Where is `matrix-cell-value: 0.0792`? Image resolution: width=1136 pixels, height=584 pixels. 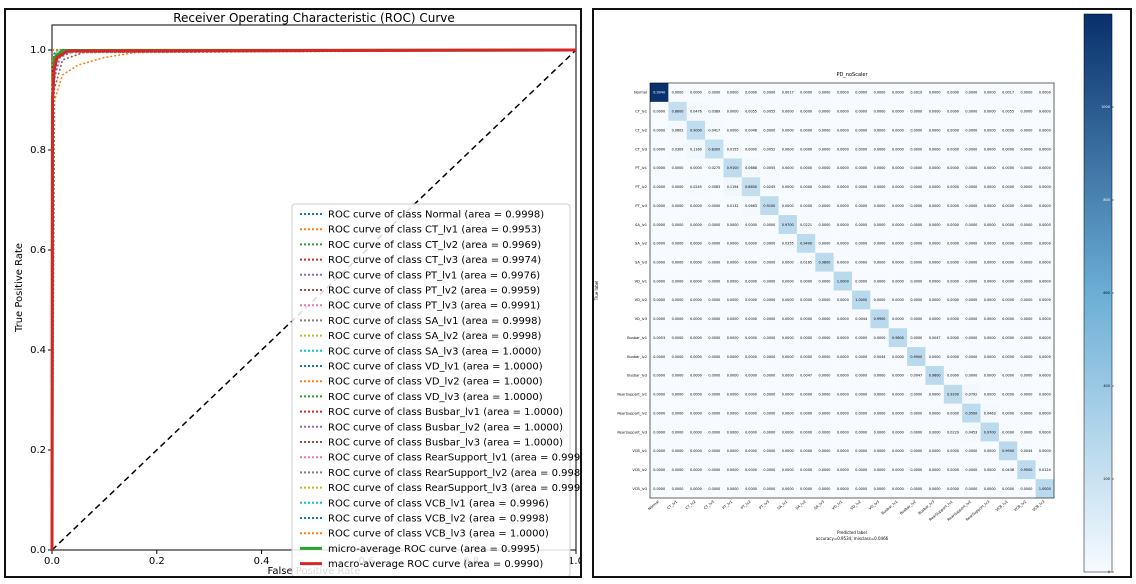 matrix-cell-value: 0.0792 is located at coordinates (971, 395).